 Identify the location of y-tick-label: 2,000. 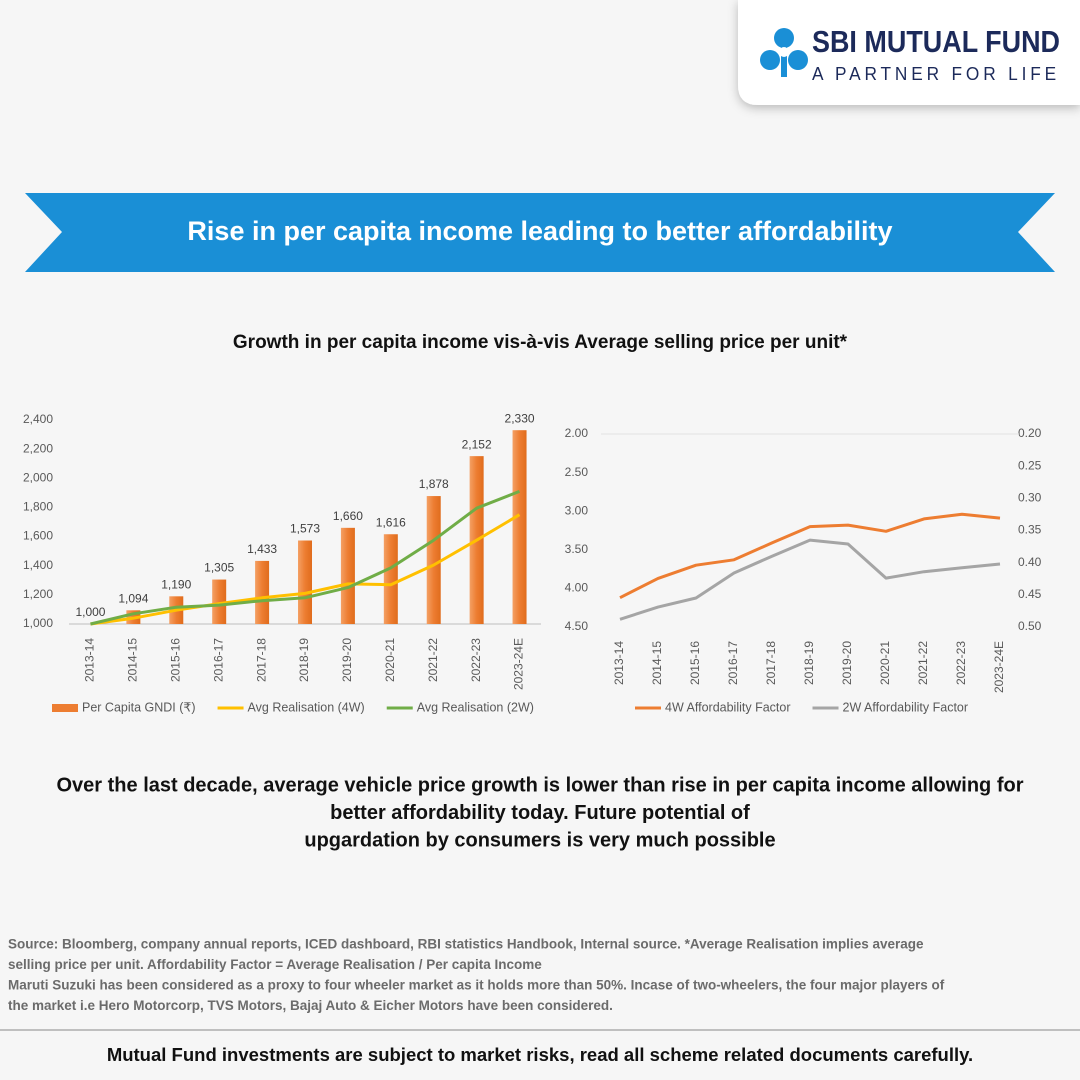
(38, 477).